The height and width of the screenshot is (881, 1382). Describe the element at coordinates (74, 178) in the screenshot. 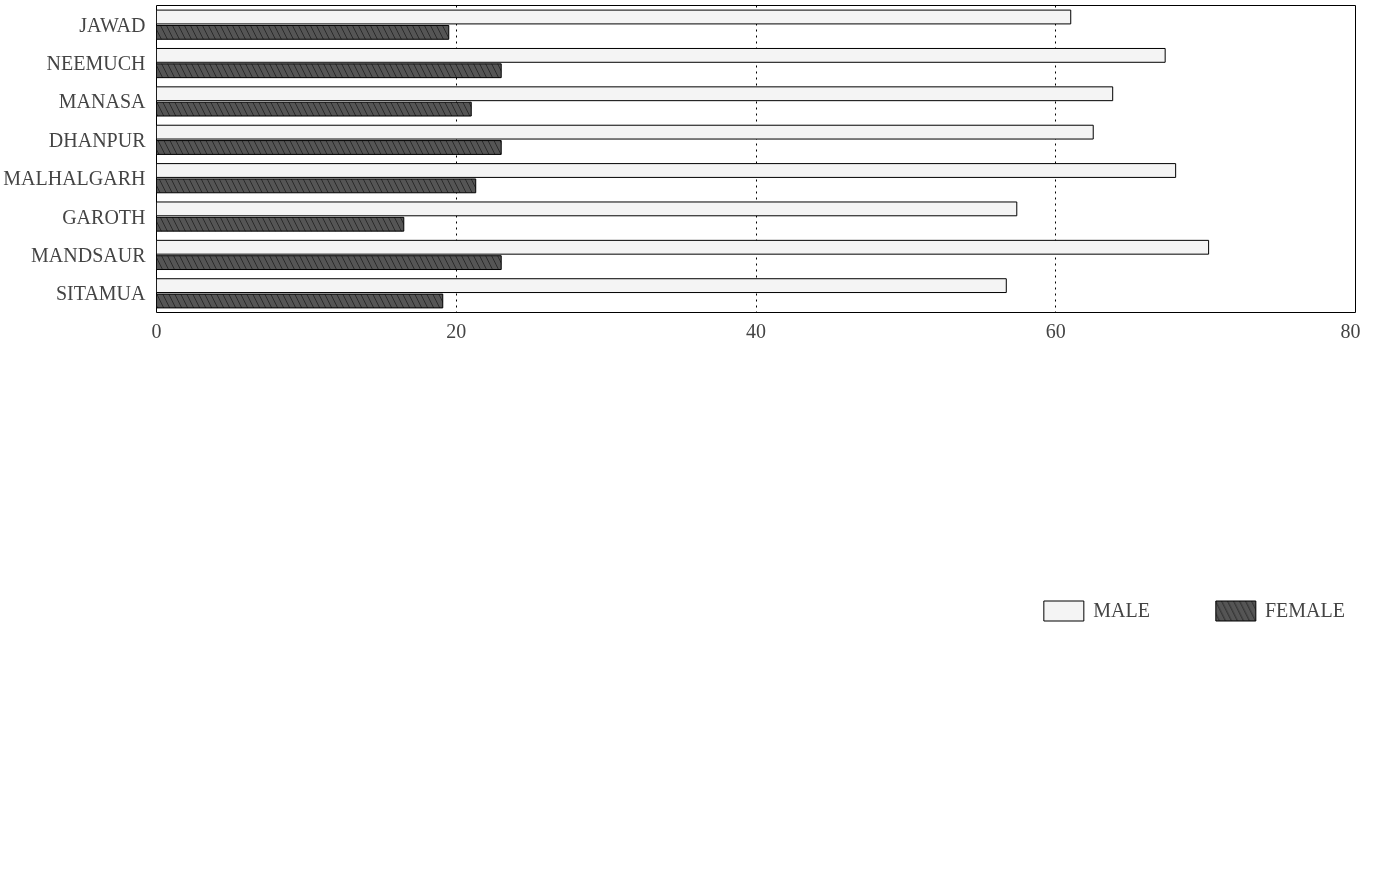

I see `y-tick-label: MALHALGARH` at that location.